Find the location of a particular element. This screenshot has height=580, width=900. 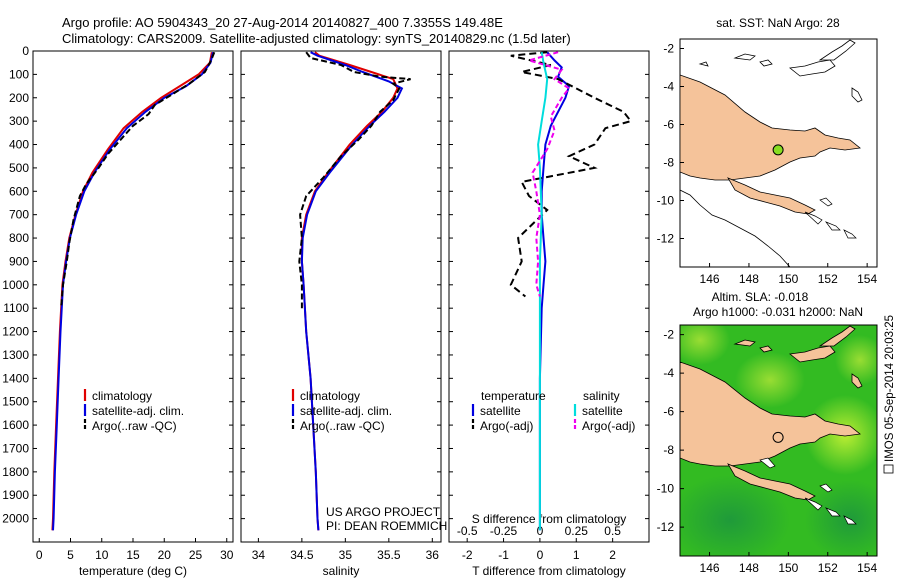

sal-legend-entry: satellite-adj. clim. is located at coordinates (346, 411).